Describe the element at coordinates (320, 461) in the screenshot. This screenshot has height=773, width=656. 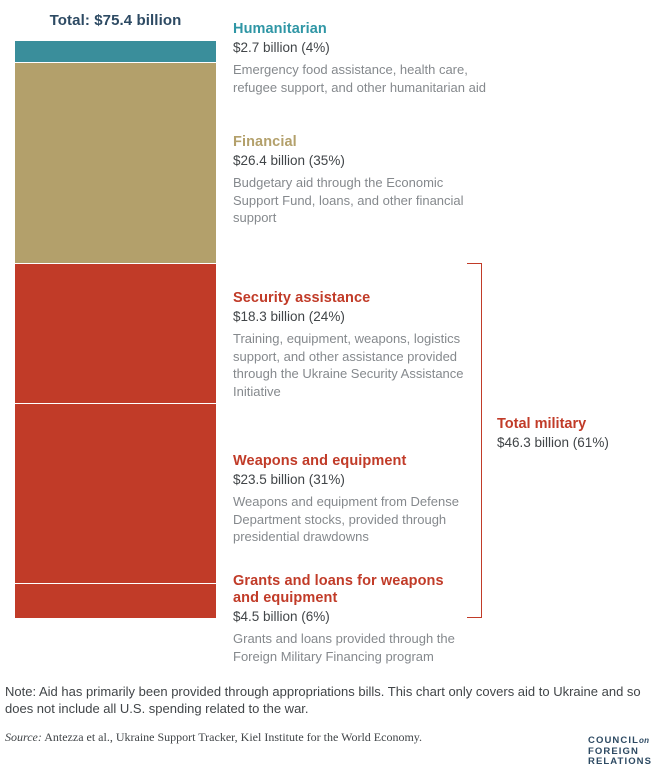
I see `annotation-label: Weapons and equipment` at that location.